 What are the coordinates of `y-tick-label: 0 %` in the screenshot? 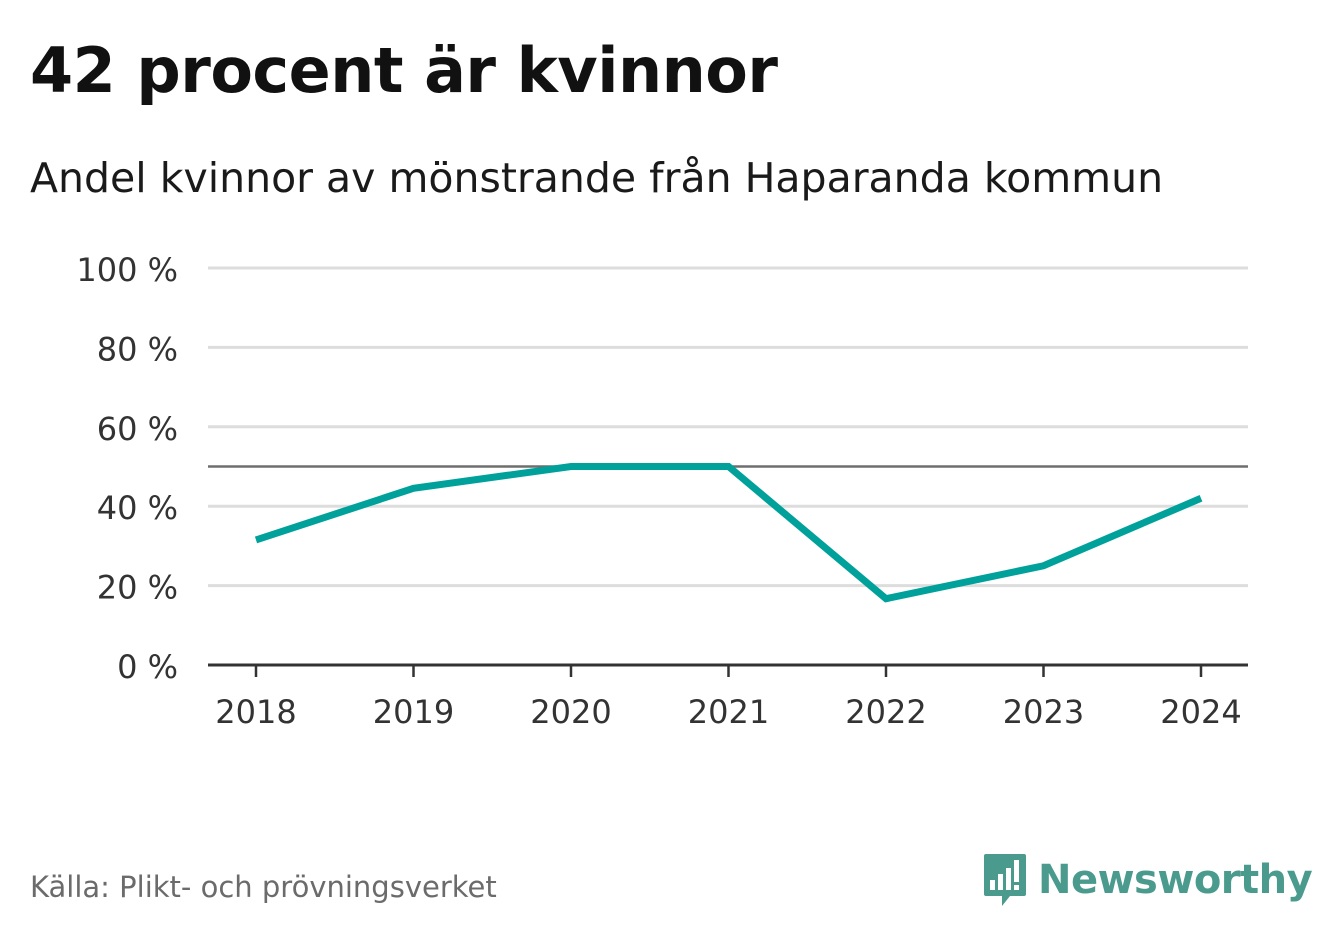 It's located at (147, 667).